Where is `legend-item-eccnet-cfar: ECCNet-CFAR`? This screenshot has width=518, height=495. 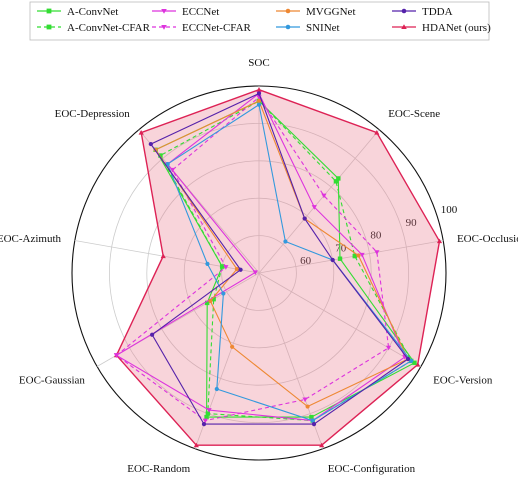
legend-item-eccnet-cfar: ECCNet-CFAR is located at coordinates (202, 28).